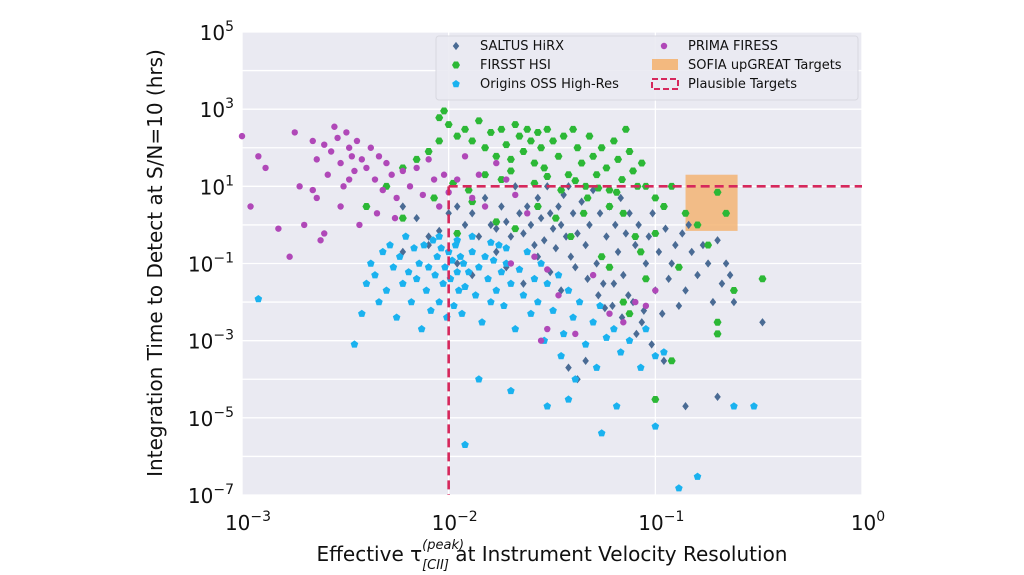 This screenshot has height=575, width=1024. Describe the element at coordinates (555, 522) in the screenshot. I see `x-tick-labels: 10−3 10−2 10−1 100` at that location.